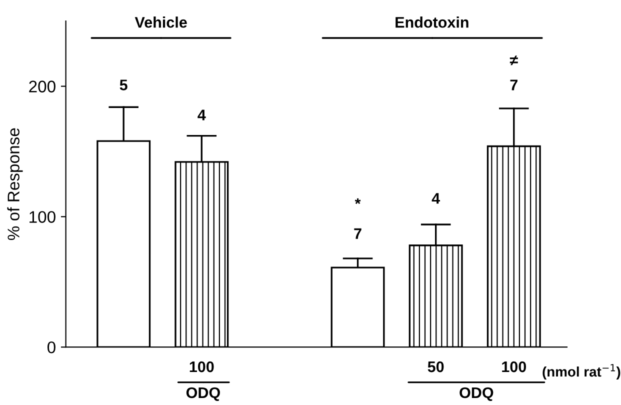 The height and width of the screenshot is (405, 621). What do you see at coordinates (43, 217) in the screenshot?
I see `y-tick-label: 100` at bounding box center [43, 217].